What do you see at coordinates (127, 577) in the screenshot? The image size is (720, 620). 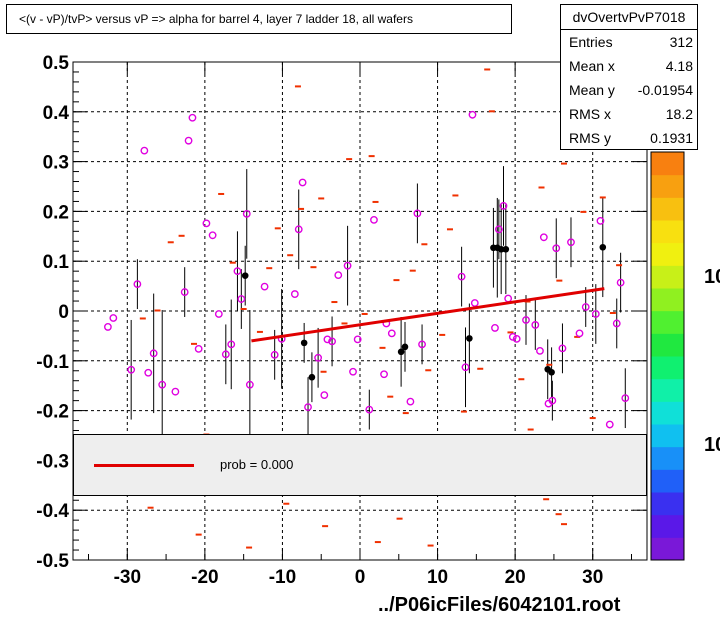 I see `x-tick-label: -30` at bounding box center [127, 577].